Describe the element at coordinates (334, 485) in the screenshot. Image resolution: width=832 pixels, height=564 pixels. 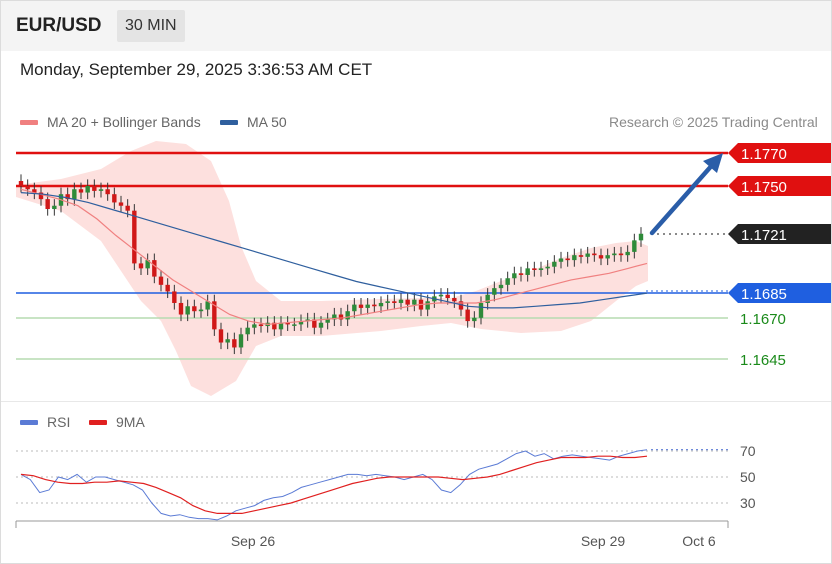
I see `rsi-line` at that location.